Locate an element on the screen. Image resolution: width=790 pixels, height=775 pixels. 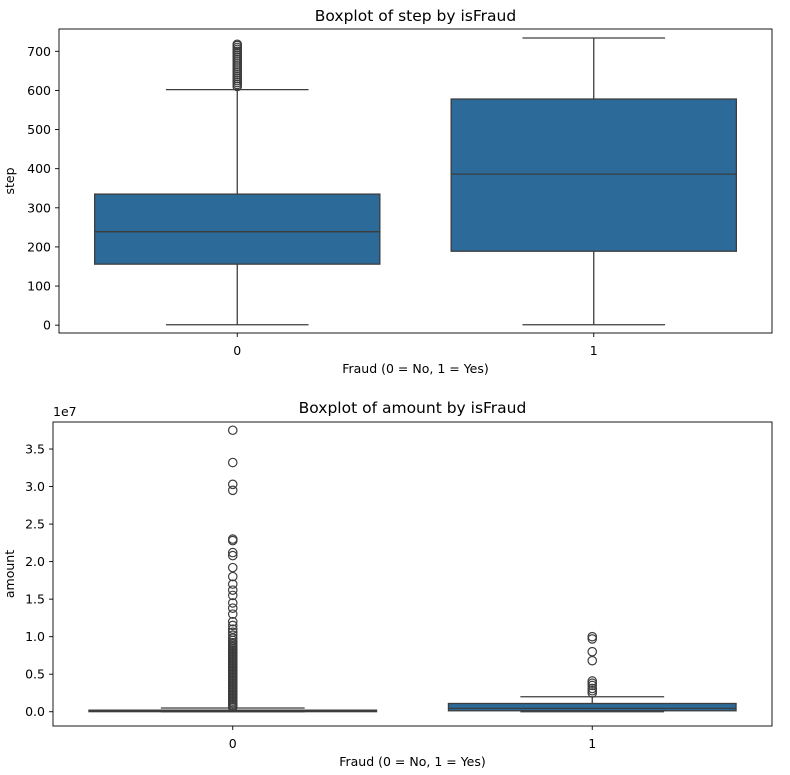
y-tick-label: 0 is located at coordinates (47, 325).